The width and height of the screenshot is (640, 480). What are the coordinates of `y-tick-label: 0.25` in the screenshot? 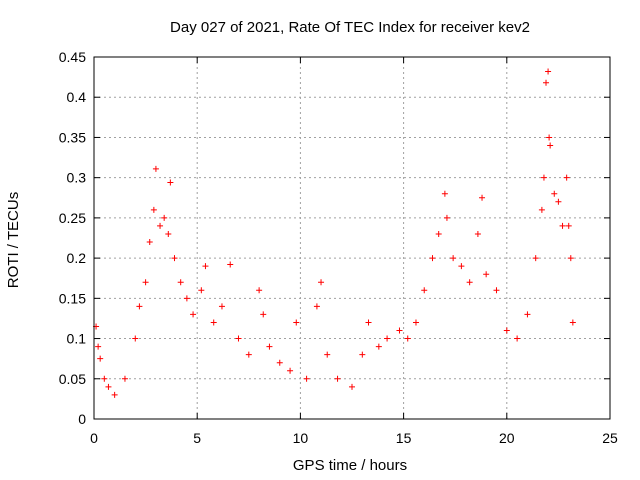 It's located at (72, 218).